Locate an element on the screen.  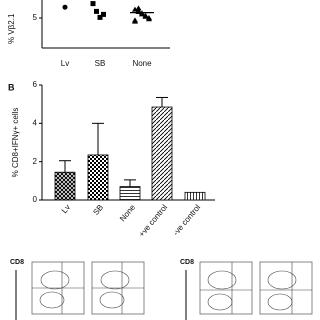
x-tick-label: +ve control is located at coordinates (153, 221).